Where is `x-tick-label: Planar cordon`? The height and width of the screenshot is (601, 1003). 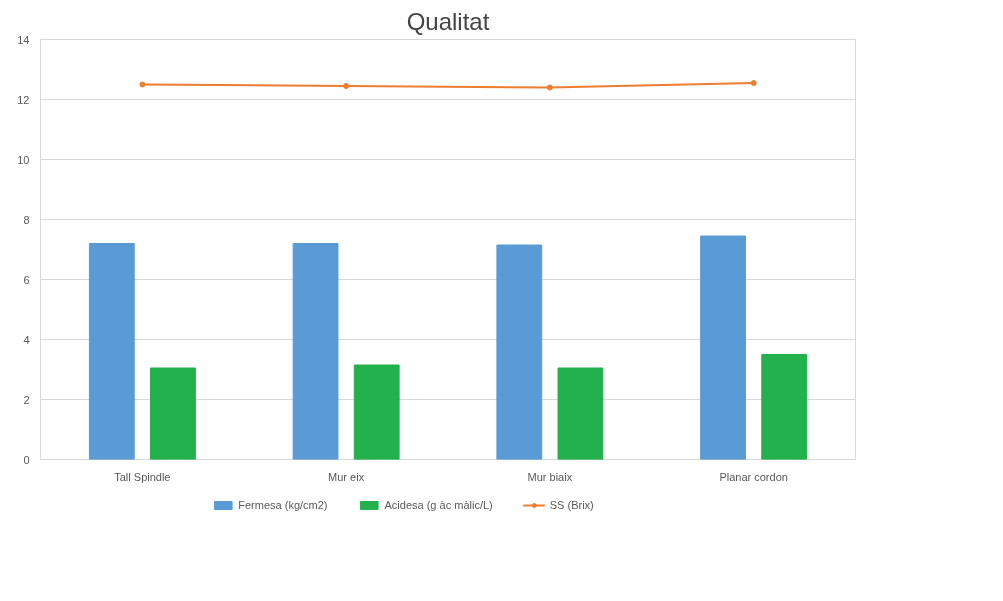 x-tick-label: Planar cordon is located at coordinates (753, 476).